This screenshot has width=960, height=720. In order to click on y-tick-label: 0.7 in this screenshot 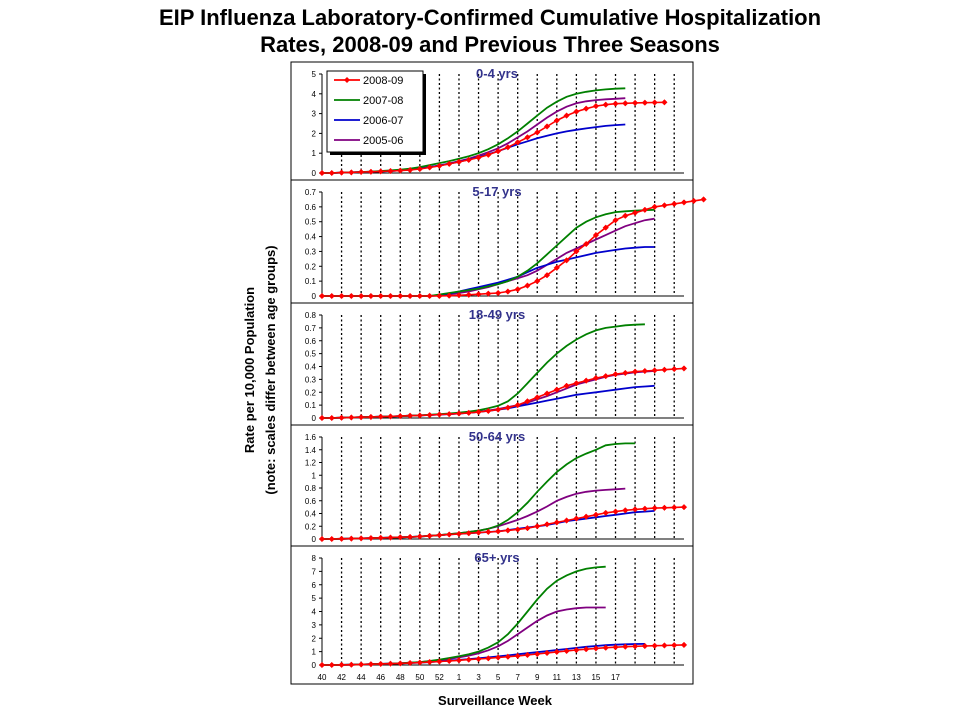, I will do `click(311, 192)`.